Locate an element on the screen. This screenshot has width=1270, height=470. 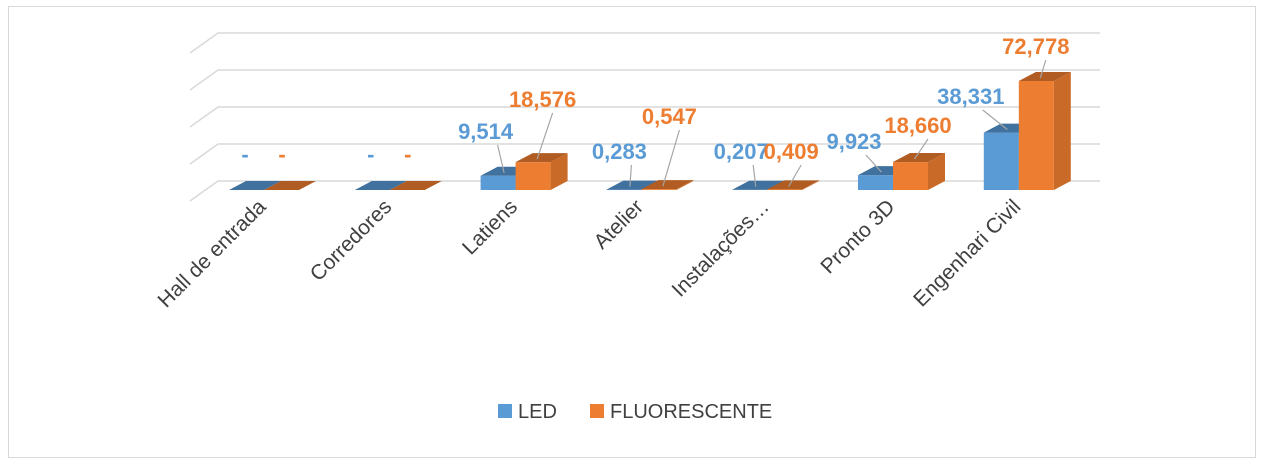
legend: LED FLUORESCENTE is located at coordinates (635, 412).